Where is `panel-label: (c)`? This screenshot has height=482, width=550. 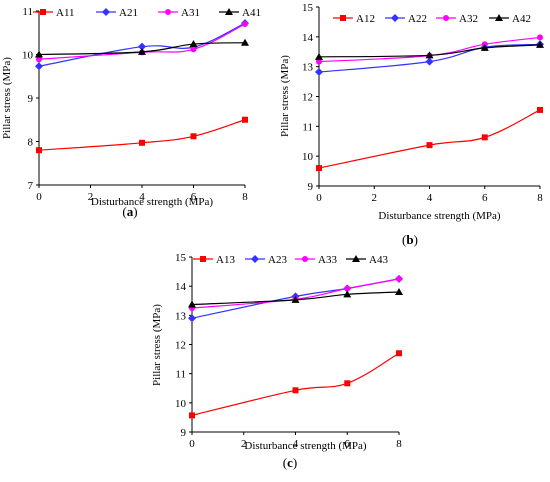
panel-label: (c) is located at coordinates (290, 462).